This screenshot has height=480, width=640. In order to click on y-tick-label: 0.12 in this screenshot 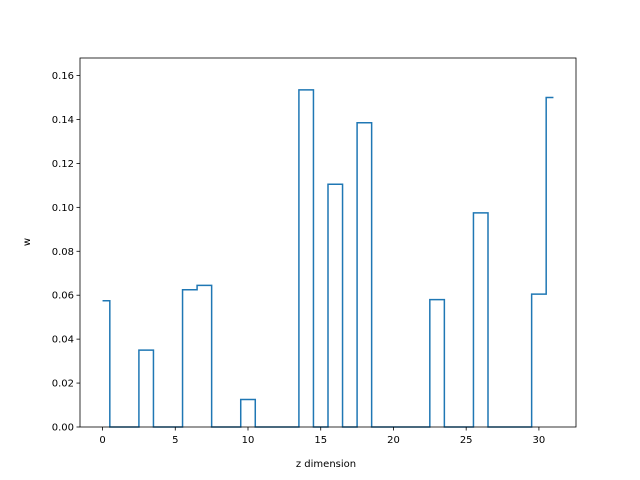, I will do `click(63, 164)`.